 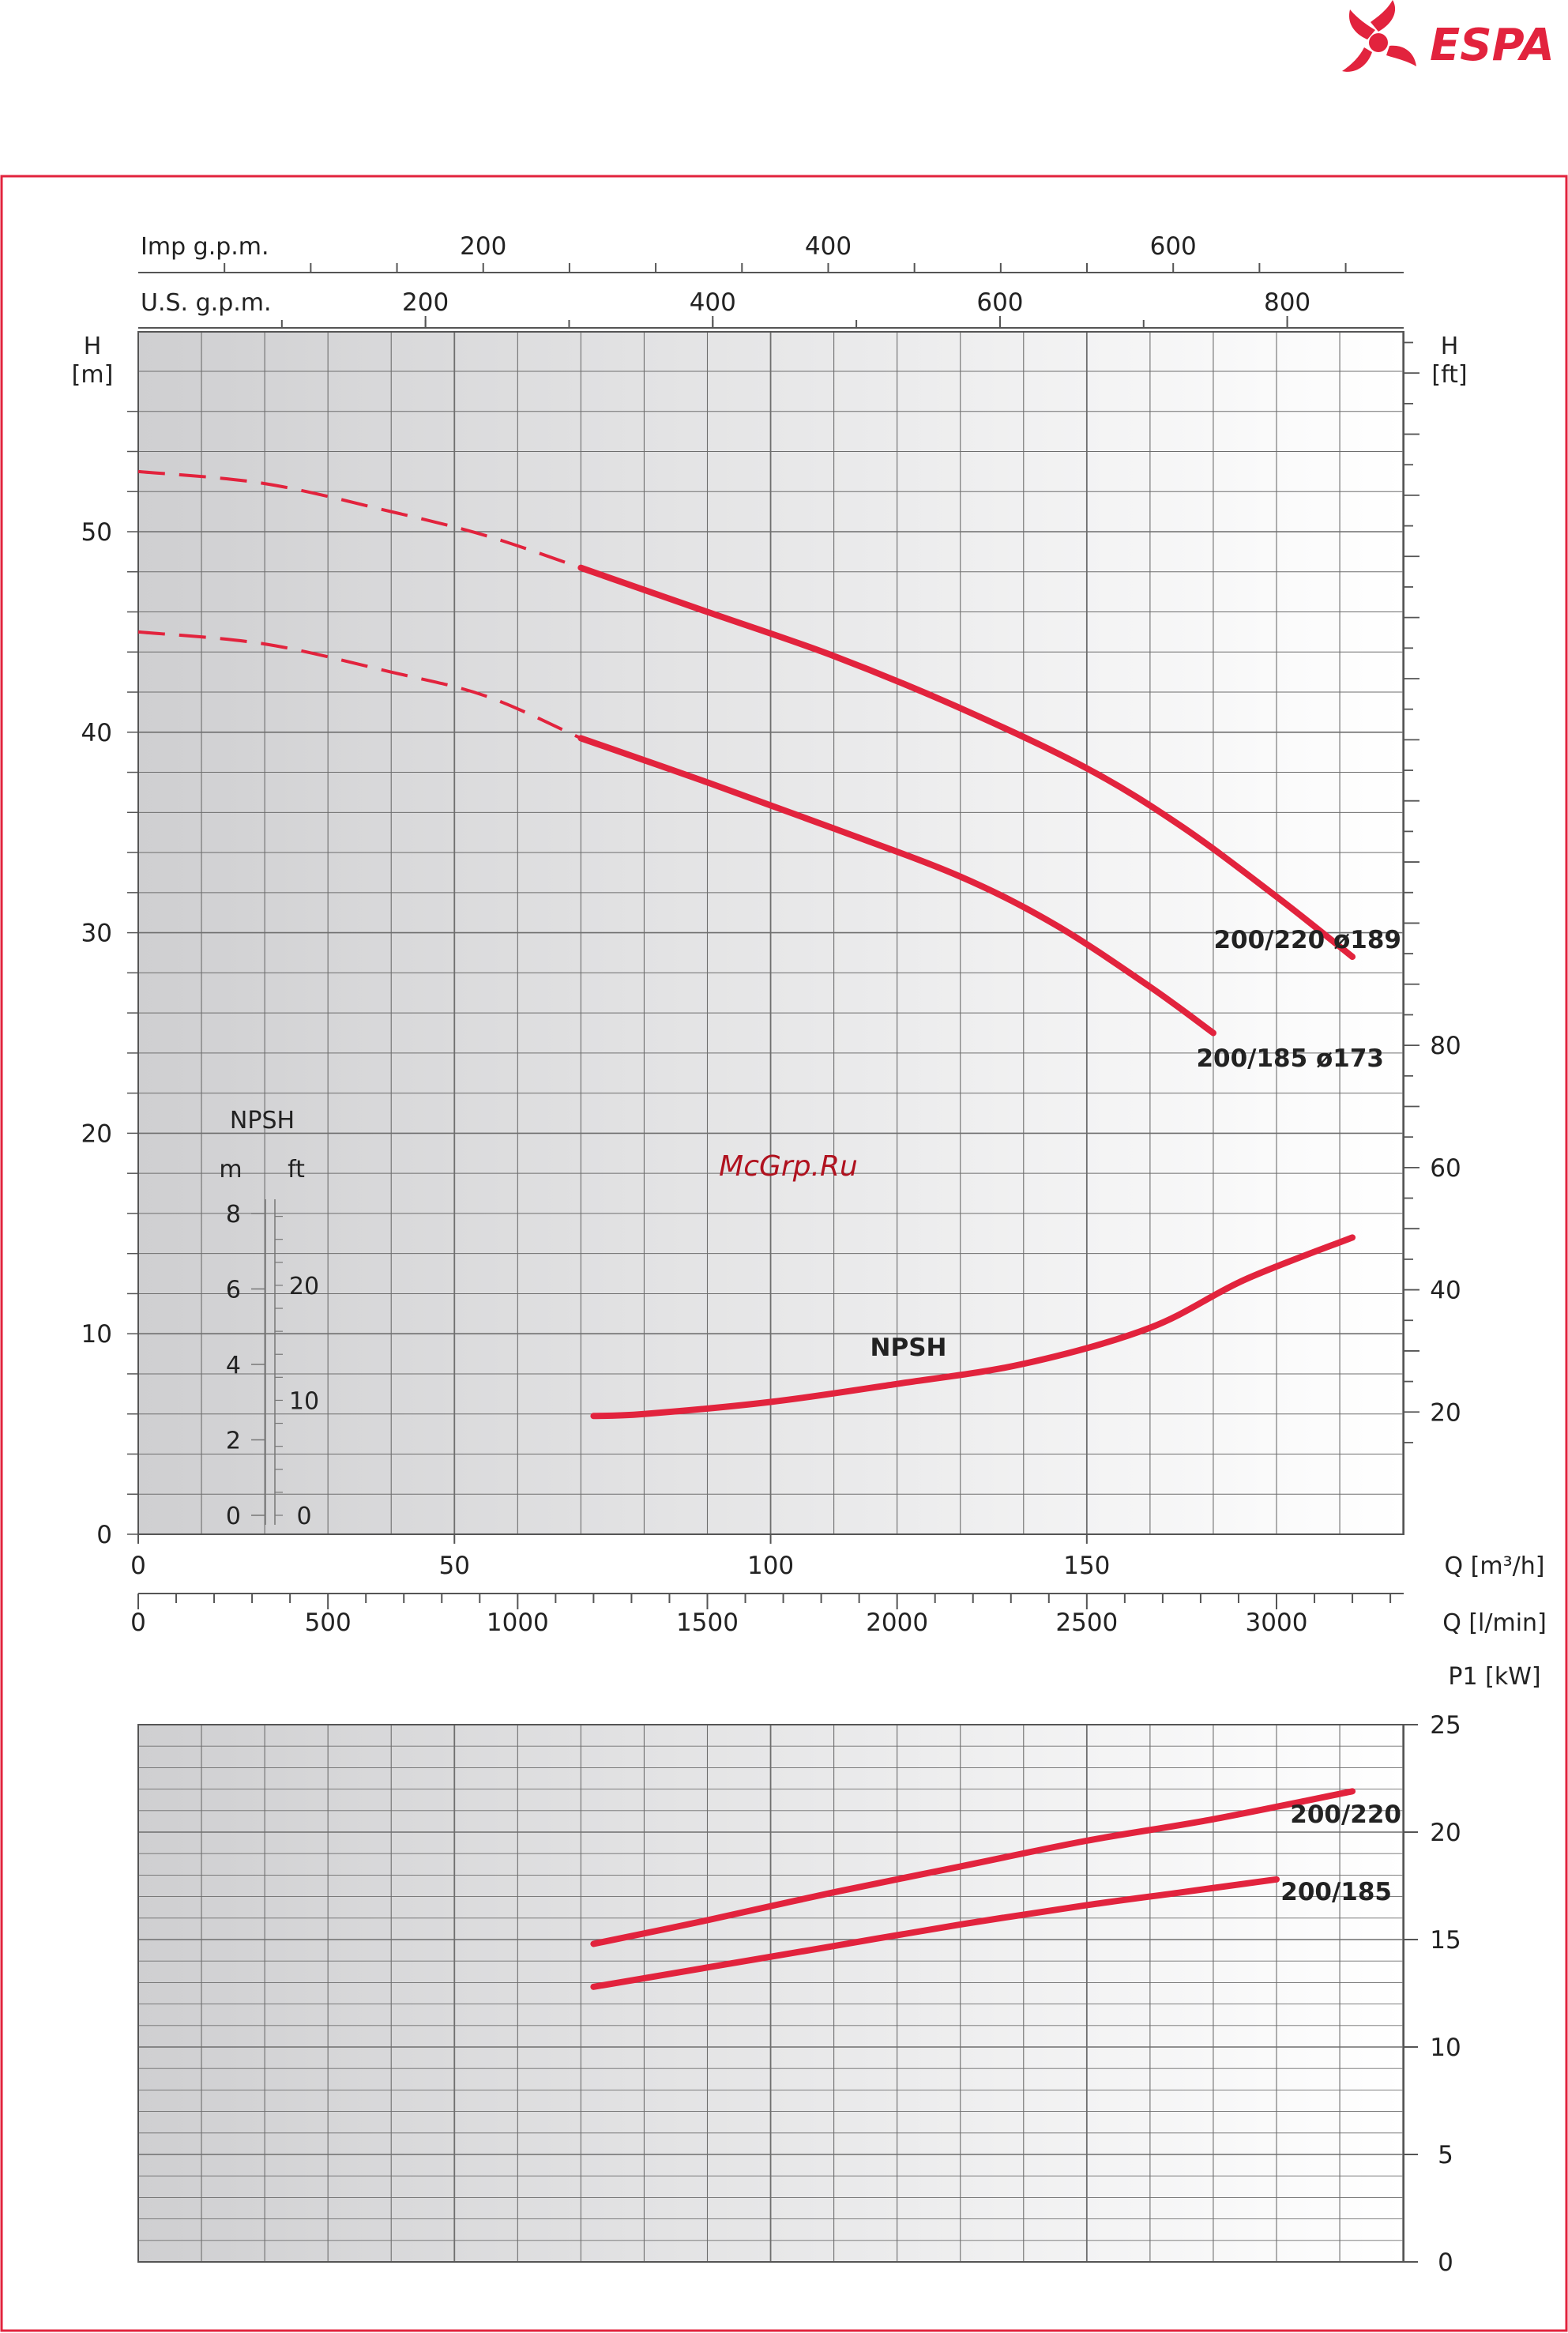 I want to click on x-tick-label: 150, so click(x=1086, y=1566).